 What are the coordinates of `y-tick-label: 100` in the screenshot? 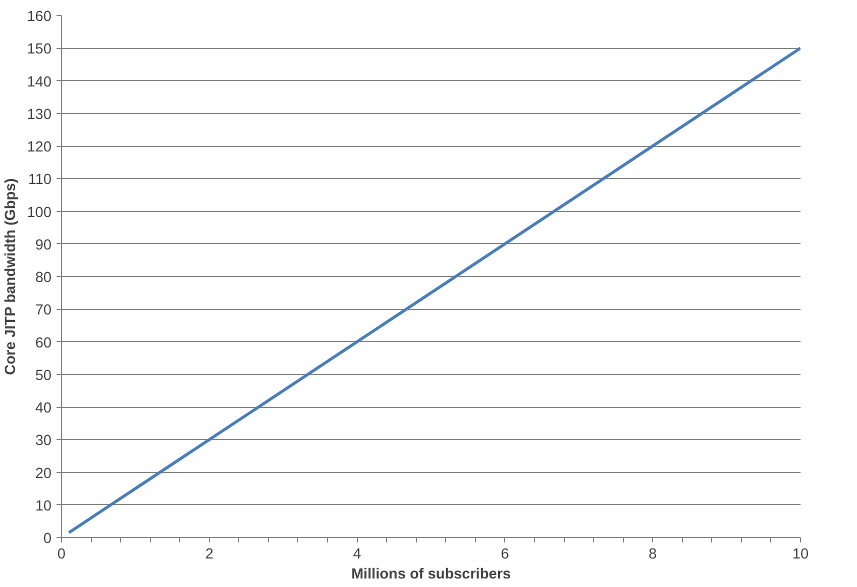 It's located at (39, 212).